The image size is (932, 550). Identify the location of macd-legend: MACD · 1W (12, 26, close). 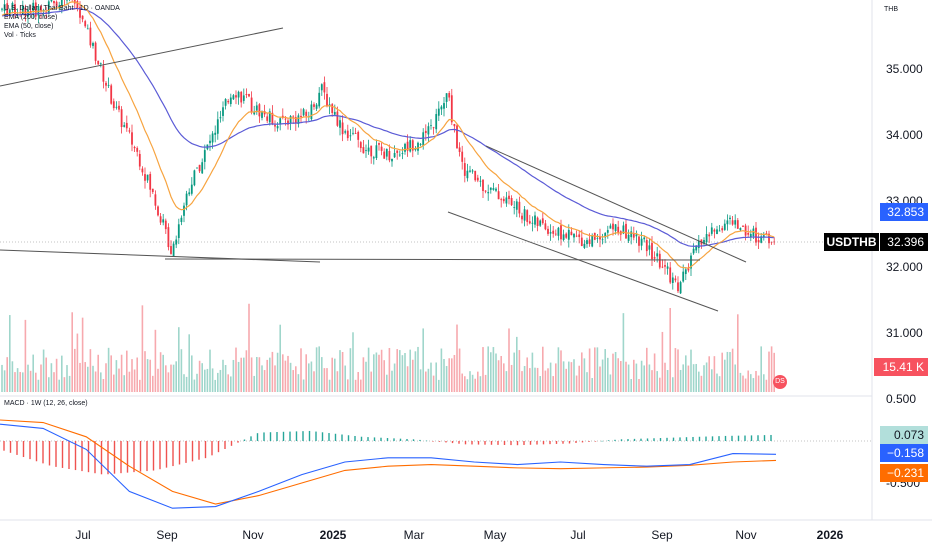
(46, 403).